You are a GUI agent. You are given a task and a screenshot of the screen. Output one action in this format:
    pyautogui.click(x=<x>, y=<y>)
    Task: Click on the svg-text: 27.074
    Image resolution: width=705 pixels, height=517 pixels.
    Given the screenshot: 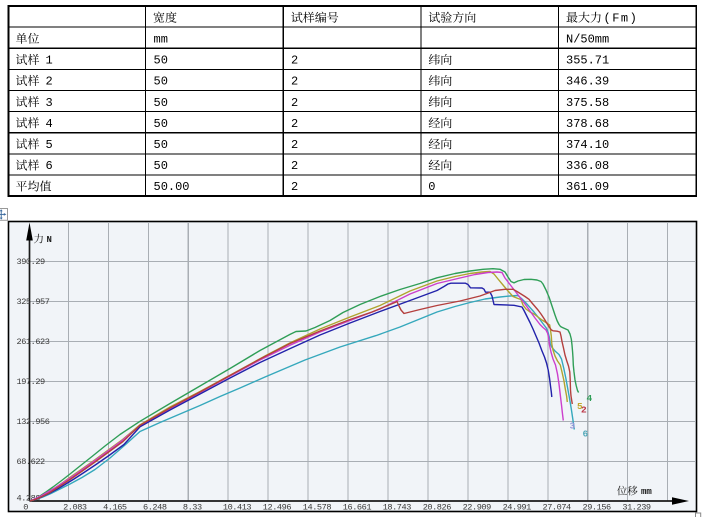 What is the action you would take?
    pyautogui.click(x=557, y=508)
    